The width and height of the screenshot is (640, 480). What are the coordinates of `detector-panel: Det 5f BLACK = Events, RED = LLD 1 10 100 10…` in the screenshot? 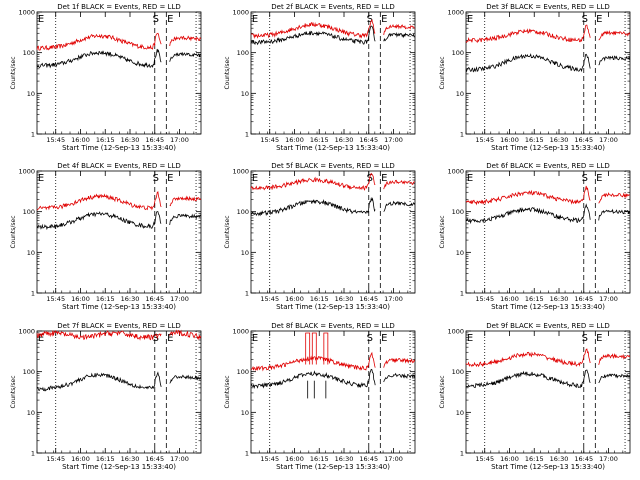 It's located at (320, 236).